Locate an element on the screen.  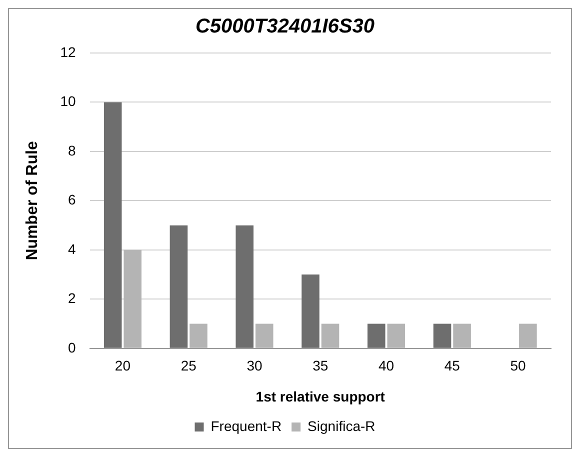
legend-label: Frequent-R is located at coordinates (246, 426).